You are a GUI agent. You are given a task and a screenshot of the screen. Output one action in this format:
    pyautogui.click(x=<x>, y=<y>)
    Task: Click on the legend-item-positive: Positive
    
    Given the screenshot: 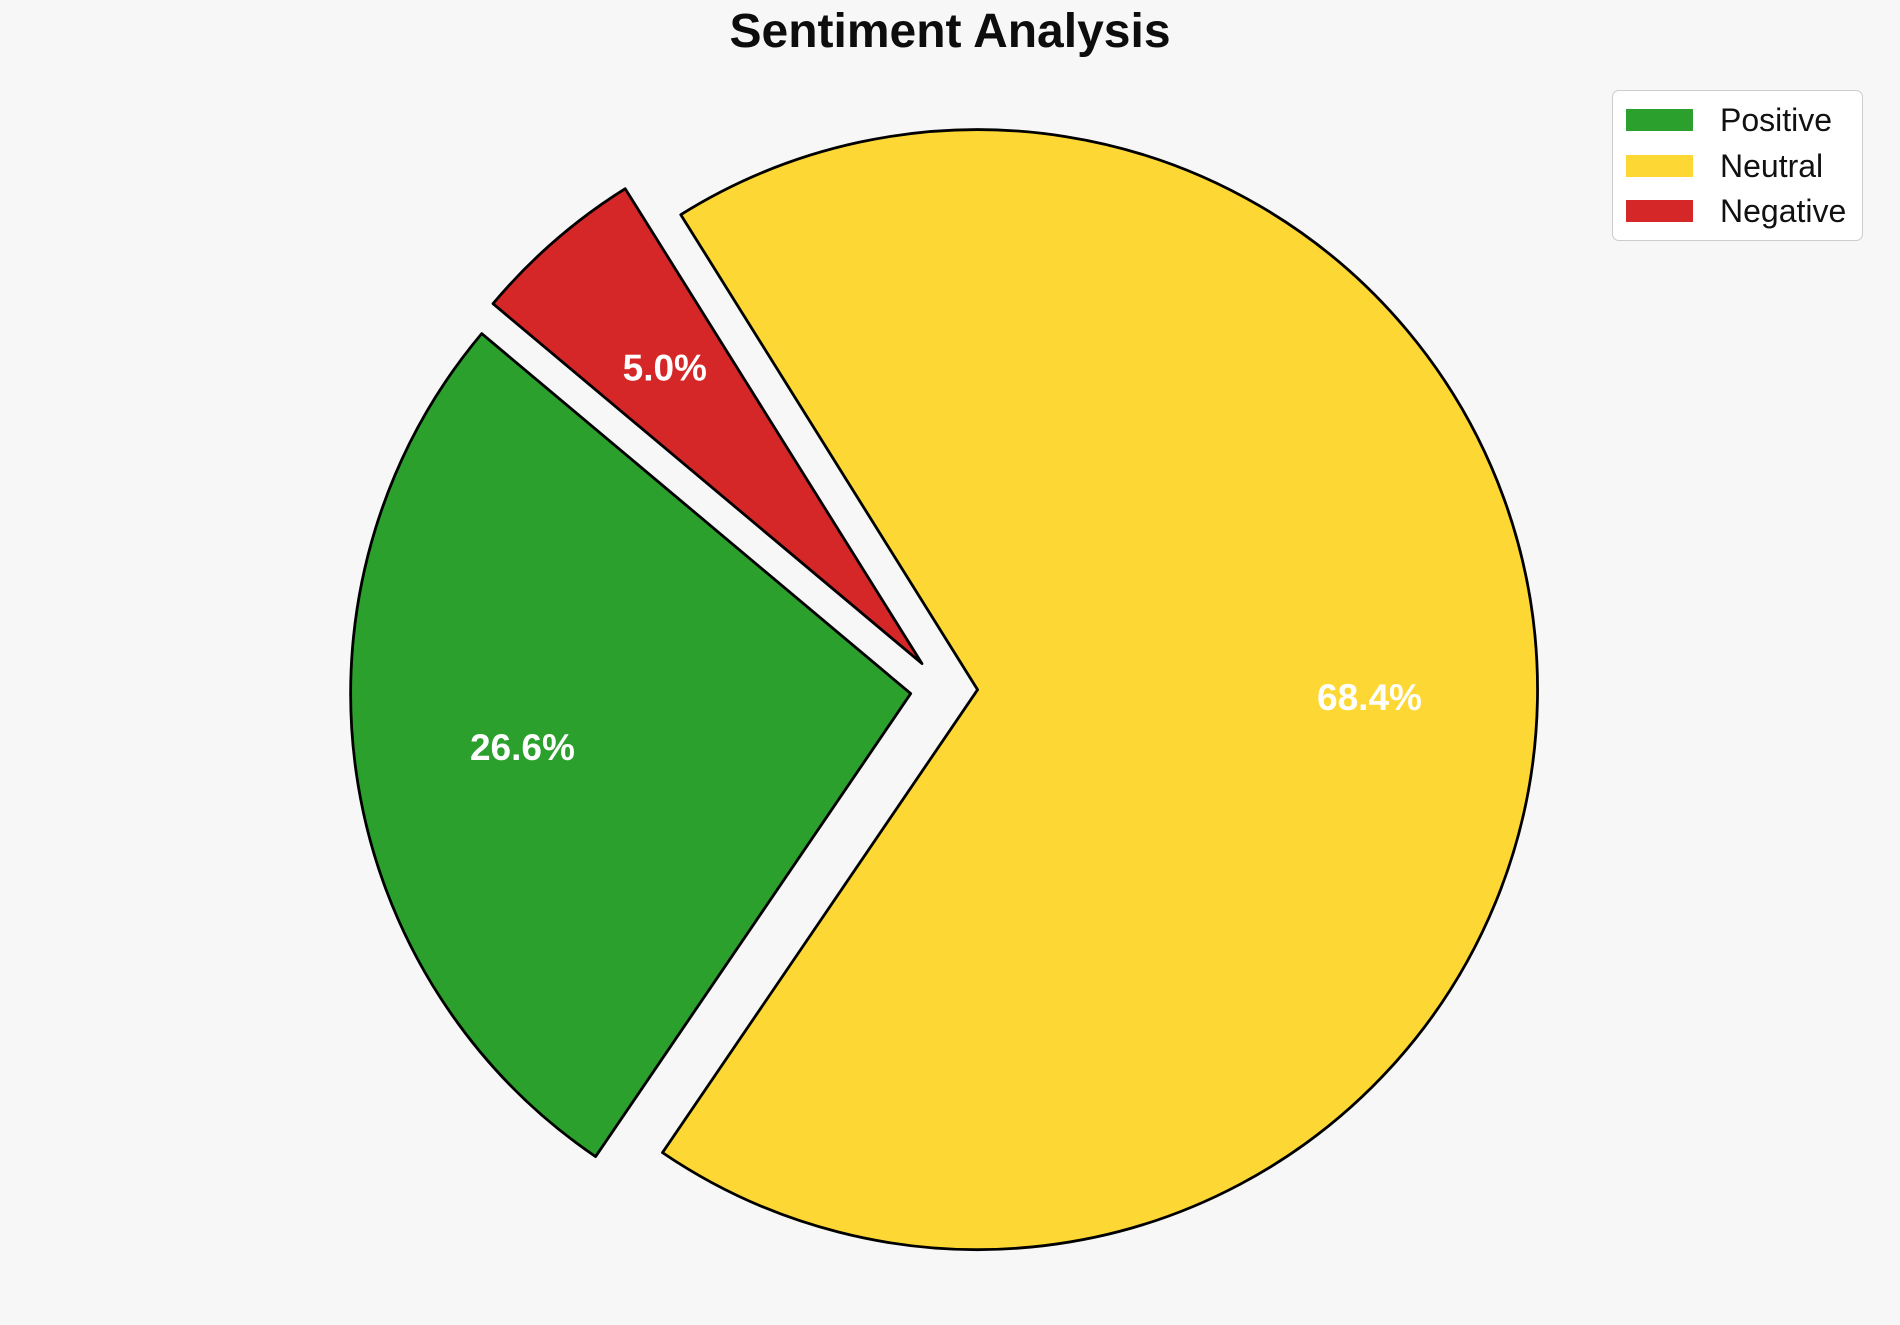 What is the action you would take?
    pyautogui.click(x=1737, y=120)
    